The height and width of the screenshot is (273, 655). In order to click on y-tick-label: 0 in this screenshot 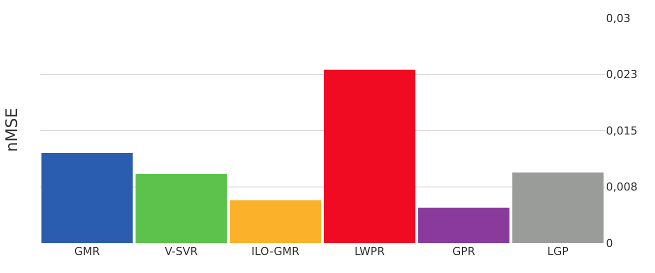, I will do `click(609, 243)`.